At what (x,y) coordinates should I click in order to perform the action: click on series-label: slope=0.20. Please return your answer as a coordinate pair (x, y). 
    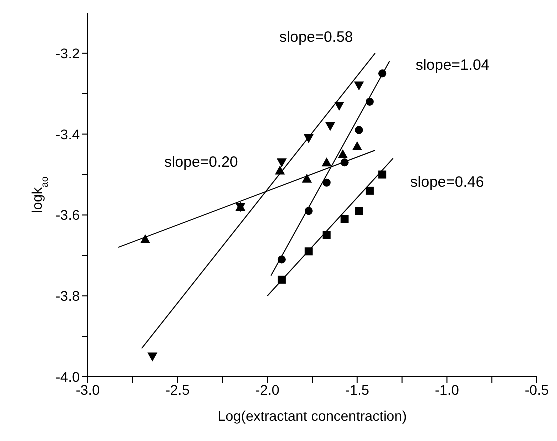
    Looking at the image, I should click on (201, 163).